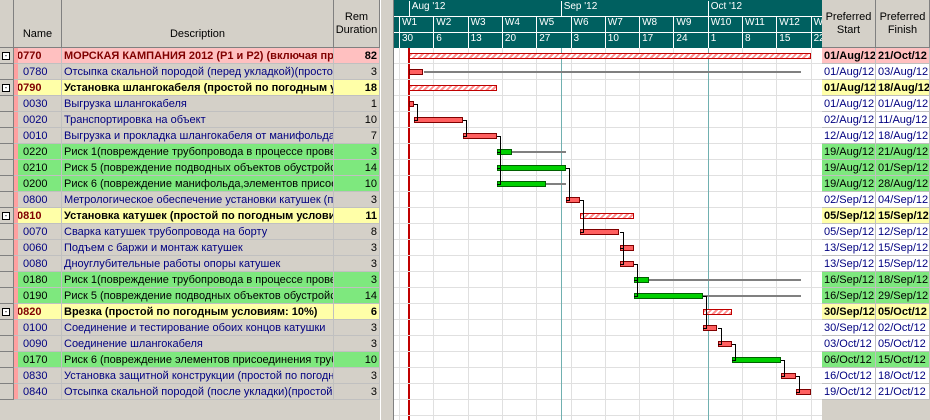 This screenshot has height=420, width=930. What do you see at coordinates (903, 24) in the screenshot?
I see `header-preferred-finish: Preferred Finish` at bounding box center [903, 24].